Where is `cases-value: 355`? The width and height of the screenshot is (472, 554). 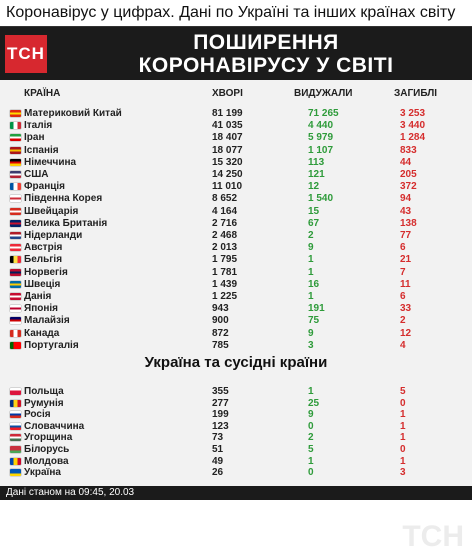 cases-value: 355 is located at coordinates (220, 391).